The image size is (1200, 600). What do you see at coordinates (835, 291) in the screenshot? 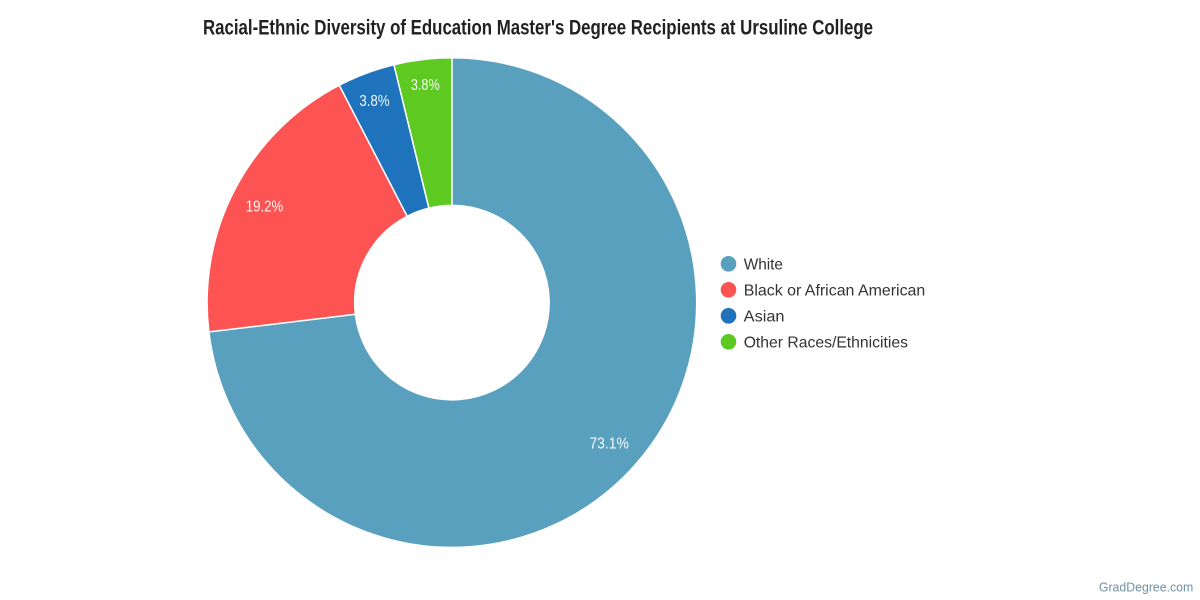
I see `svg-text: Black or African American` at bounding box center [835, 291].